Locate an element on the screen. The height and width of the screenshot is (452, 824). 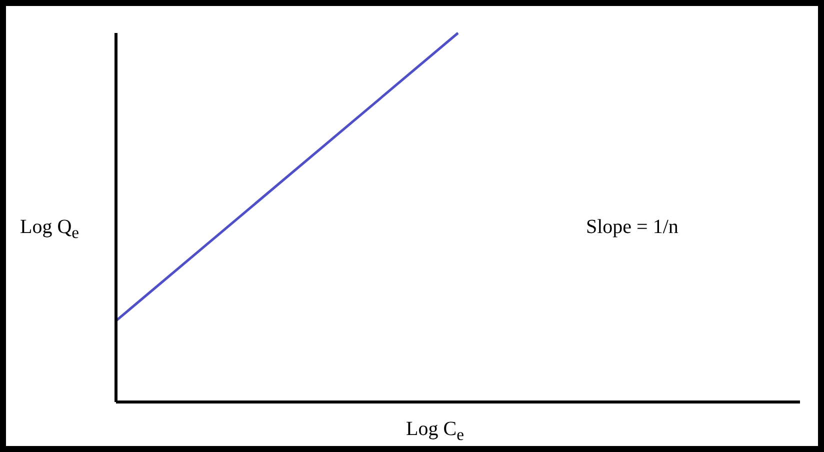
annotation: Slope = 1/n is located at coordinates (632, 227).